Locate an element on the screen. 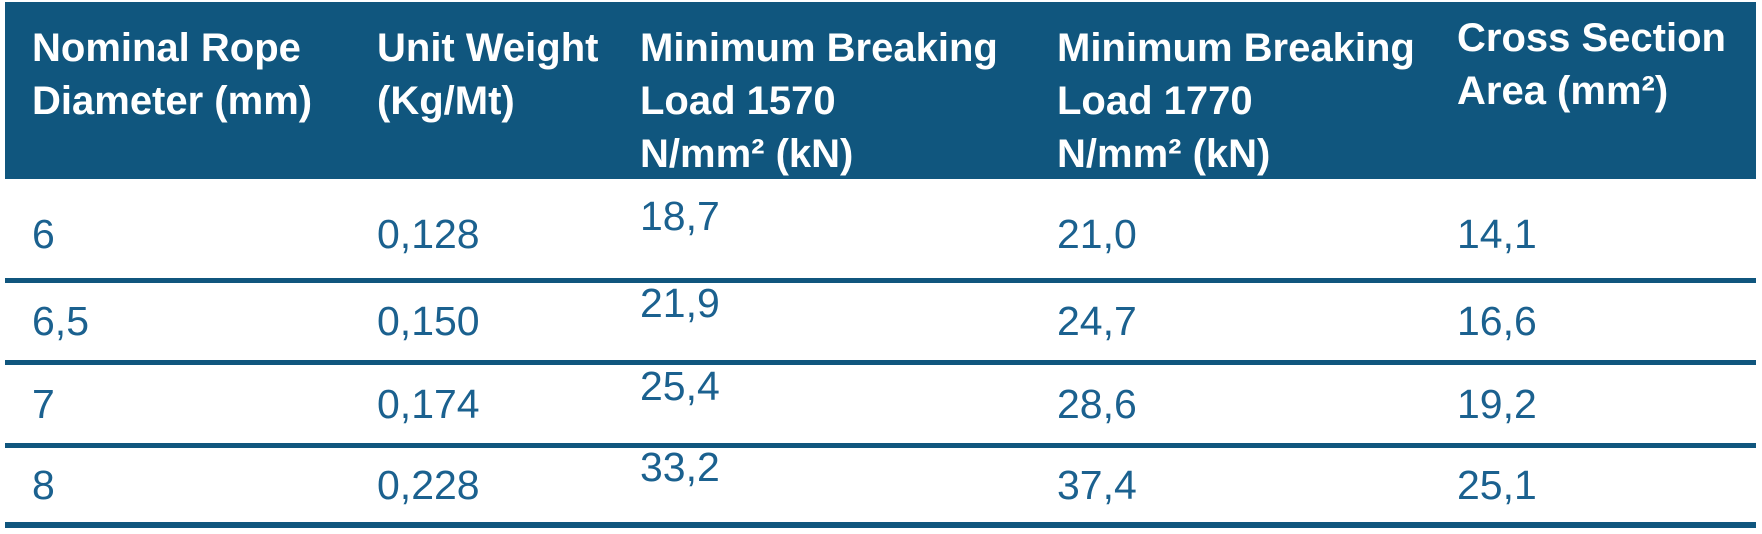  cell-breaking-load-1770: 28,6 is located at coordinates (1097, 403).